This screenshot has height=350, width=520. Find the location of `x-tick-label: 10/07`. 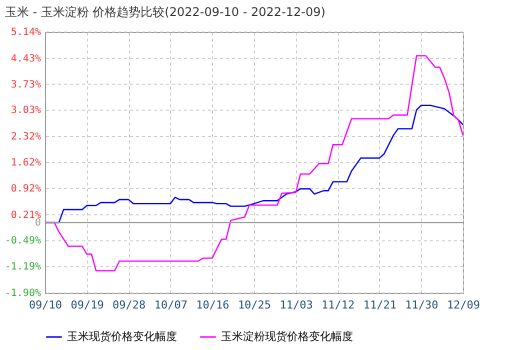

x-tick-label: 10/07 is located at coordinates (171, 305).